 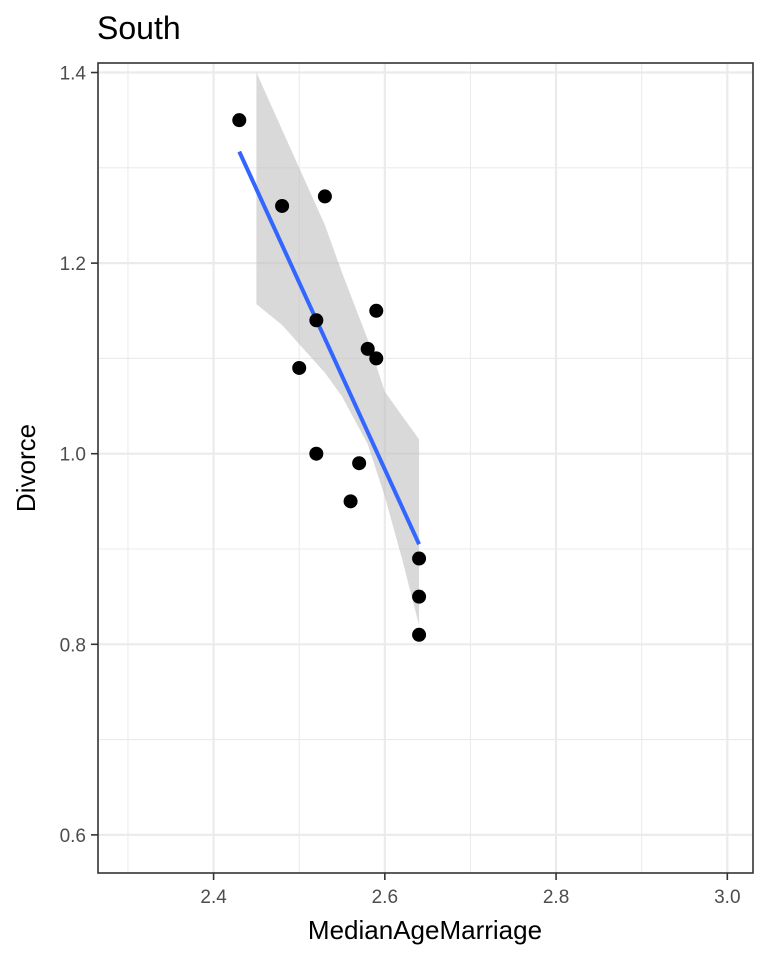 I want to click on y-tick-label: 0.6, so click(x=73, y=836).